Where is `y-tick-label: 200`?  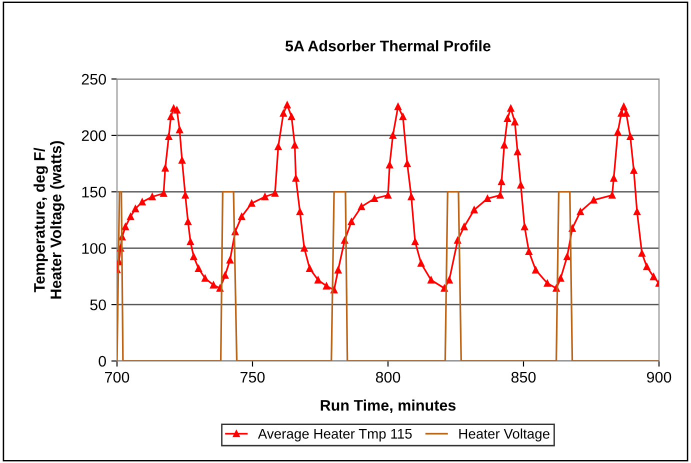 y-tick-label: 200 is located at coordinates (94, 136).